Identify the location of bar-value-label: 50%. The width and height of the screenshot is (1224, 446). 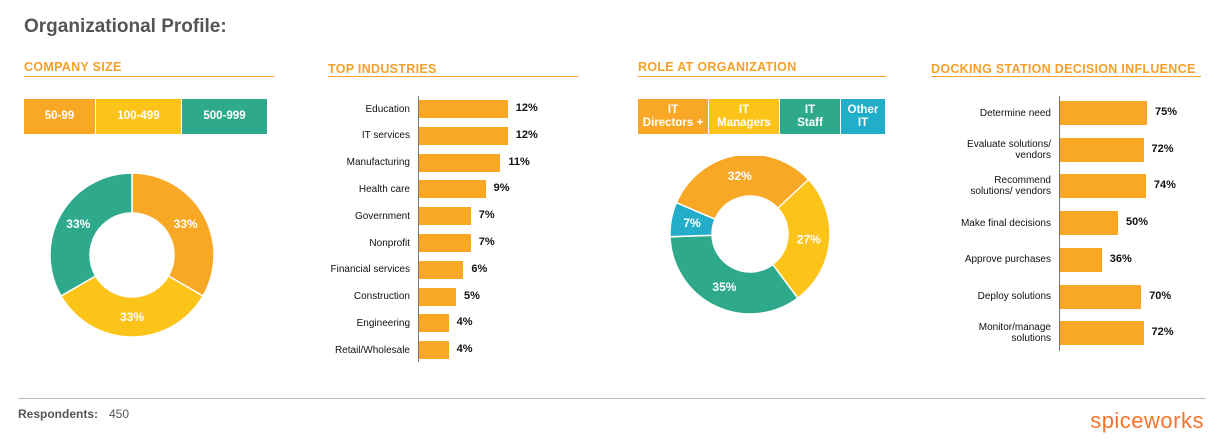
(1137, 222).